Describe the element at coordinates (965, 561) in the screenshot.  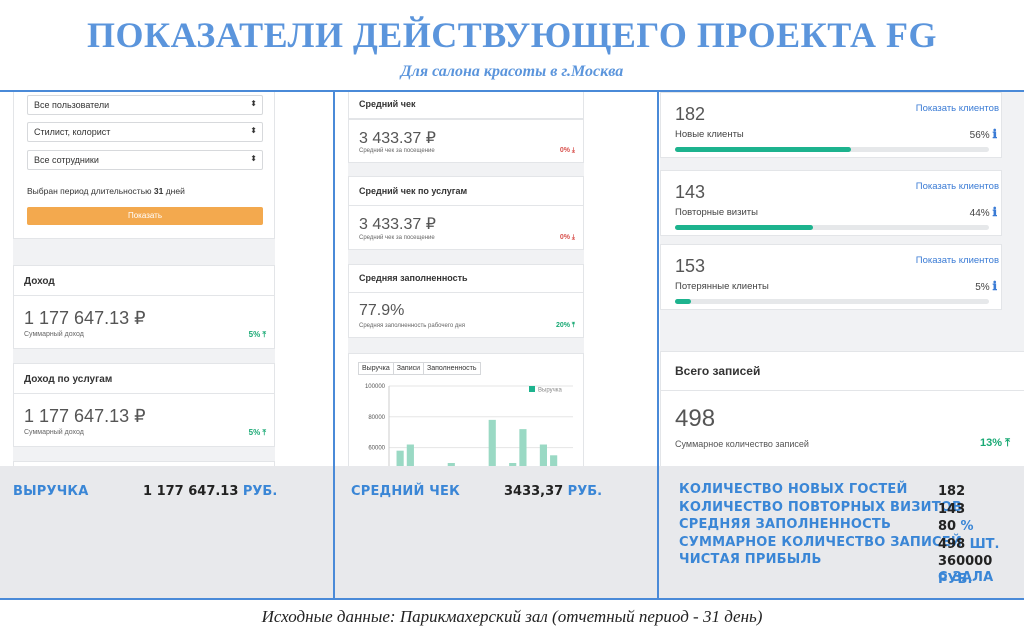
I see `summary-metric-value: 360000` at that location.